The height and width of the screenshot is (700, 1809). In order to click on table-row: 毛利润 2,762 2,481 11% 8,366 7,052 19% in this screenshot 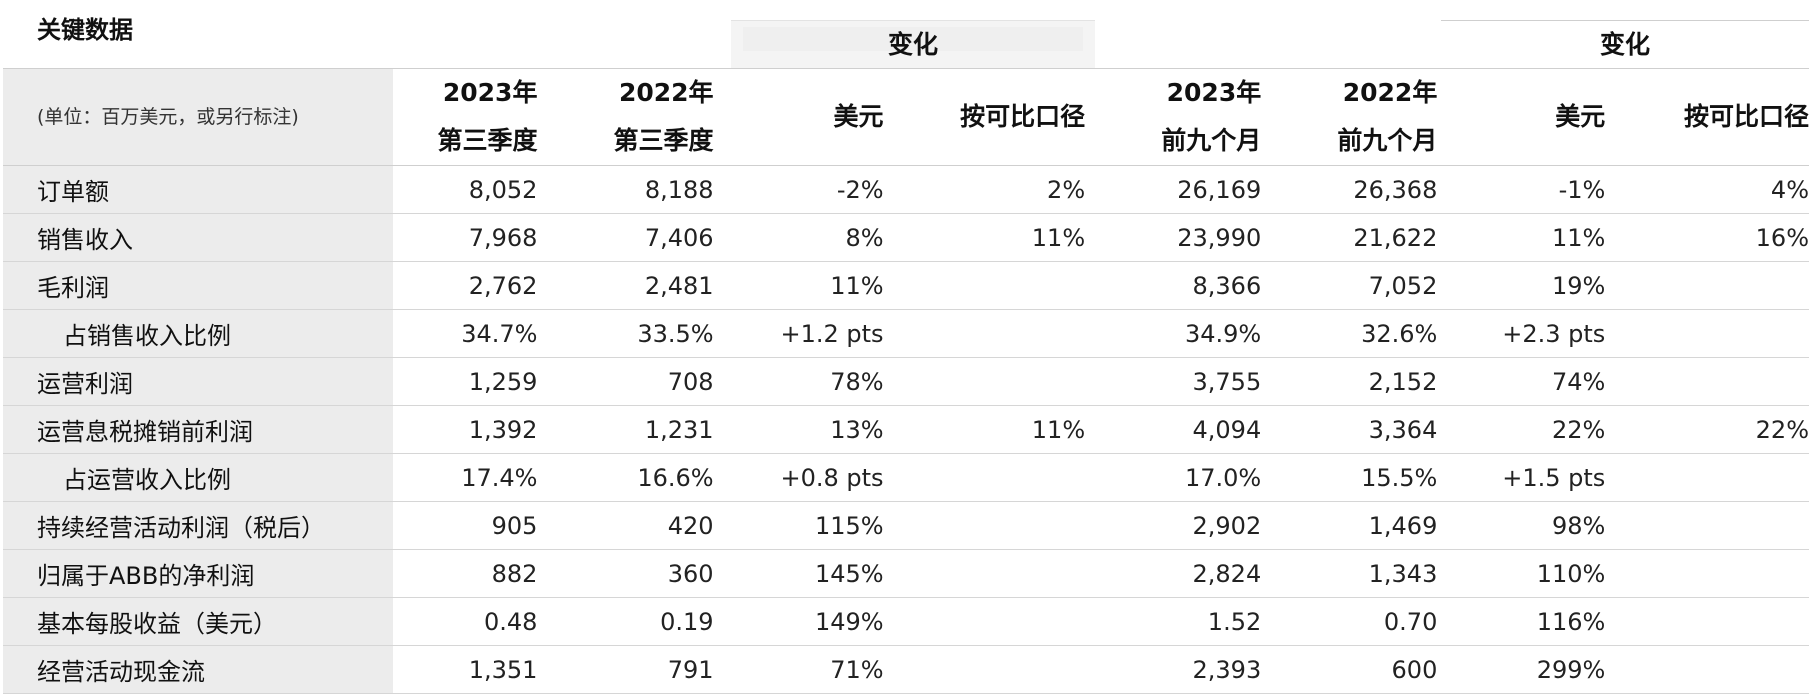, I will do `click(906, 285)`.